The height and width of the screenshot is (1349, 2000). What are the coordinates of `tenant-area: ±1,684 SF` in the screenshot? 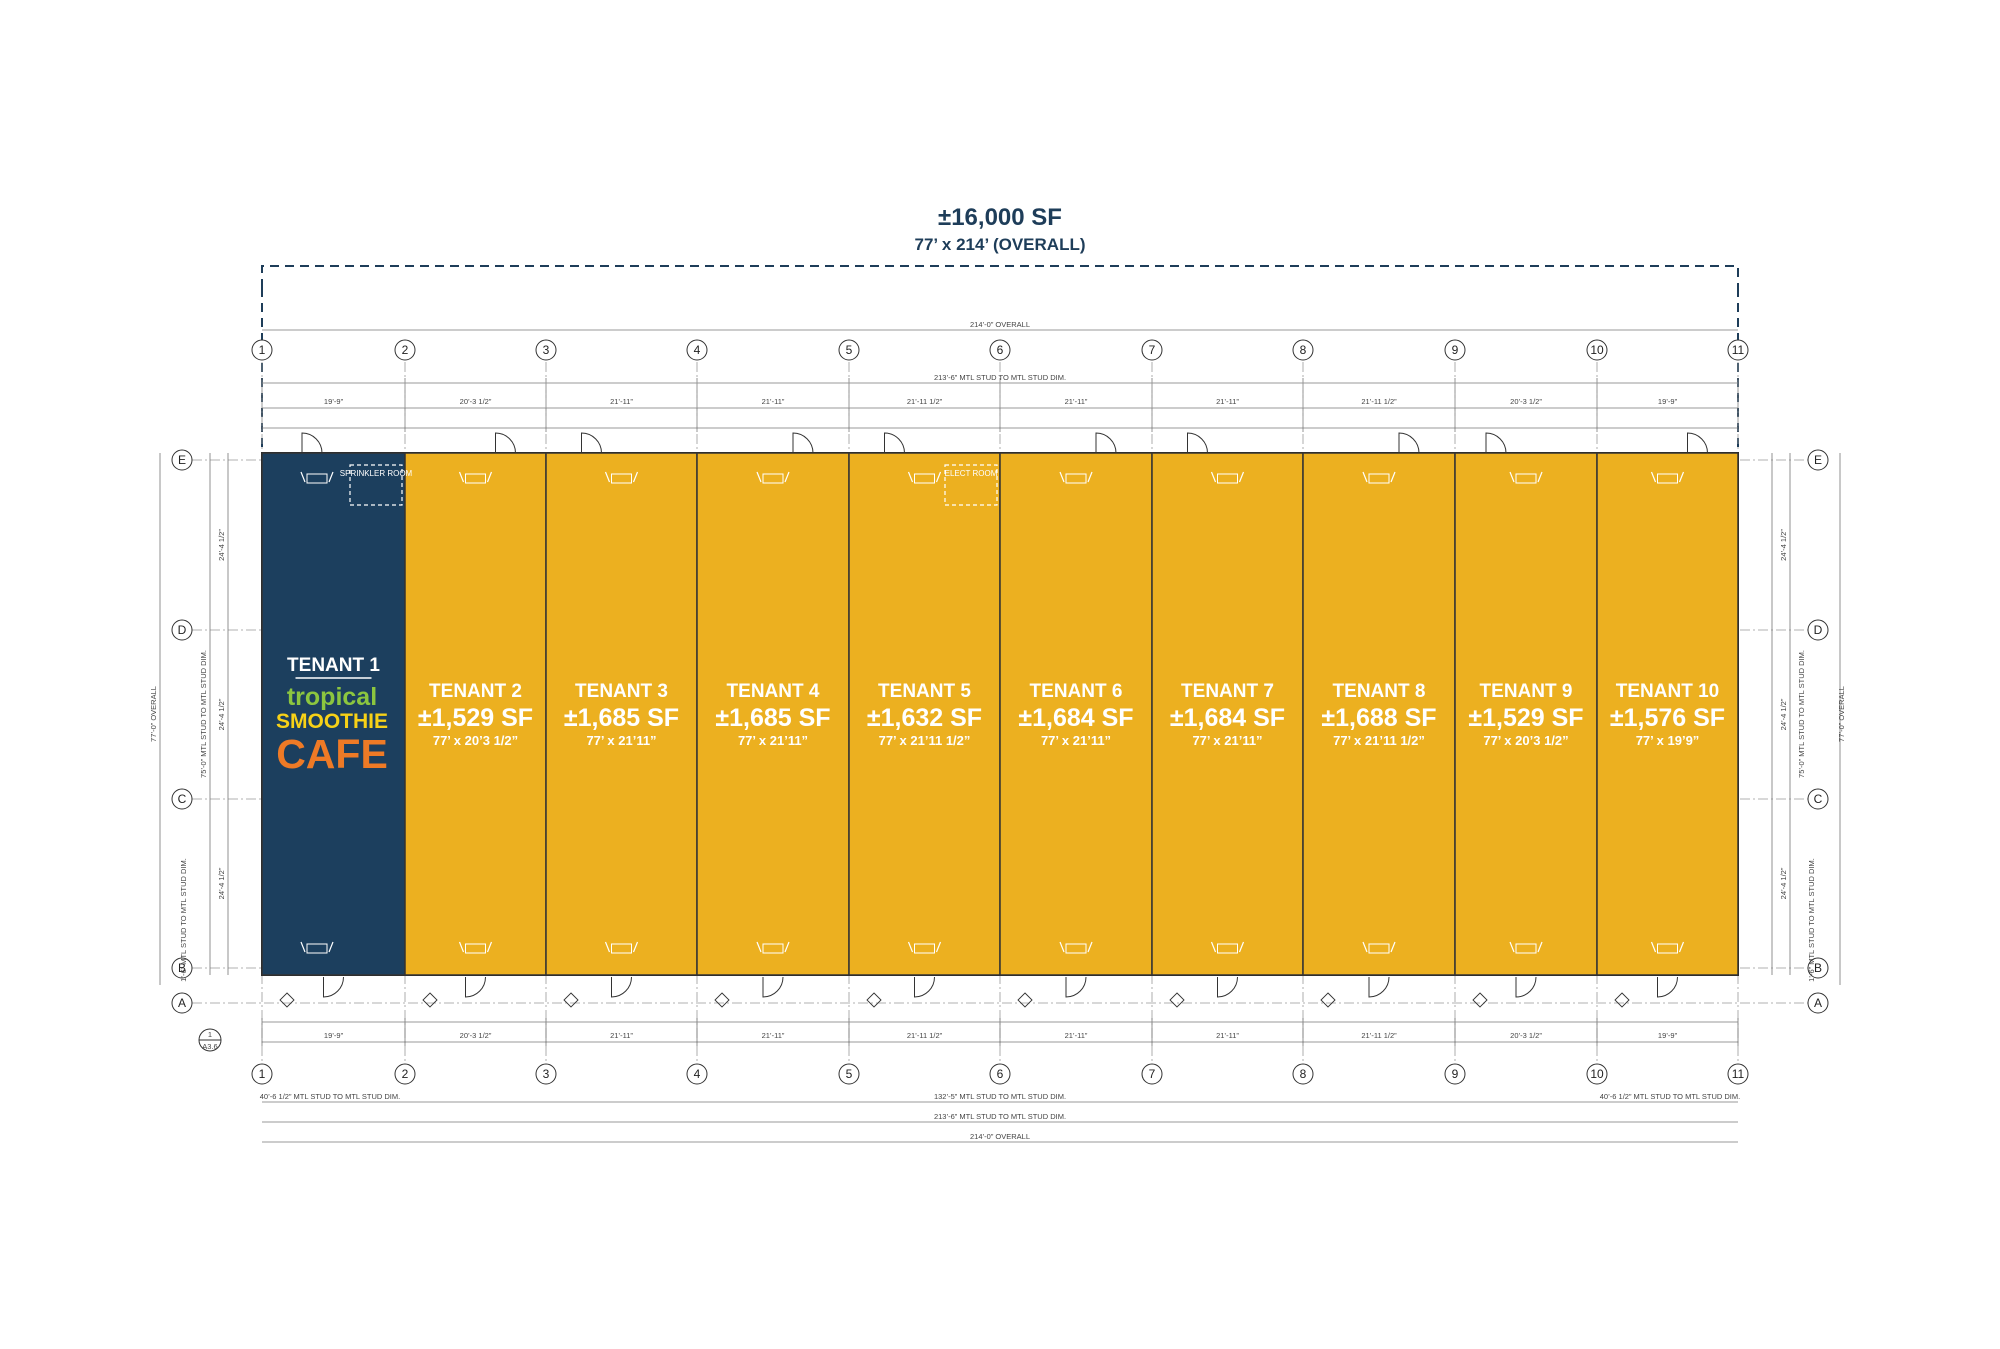 It's located at (1227, 718).